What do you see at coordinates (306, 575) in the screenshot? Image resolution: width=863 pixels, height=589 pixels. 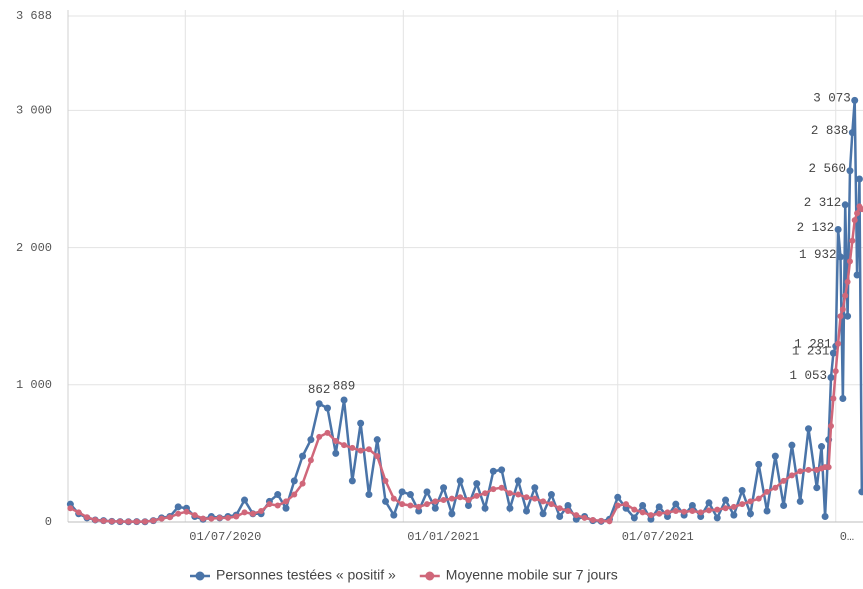 I see `legend-label: Personnes testées « positif »` at bounding box center [306, 575].